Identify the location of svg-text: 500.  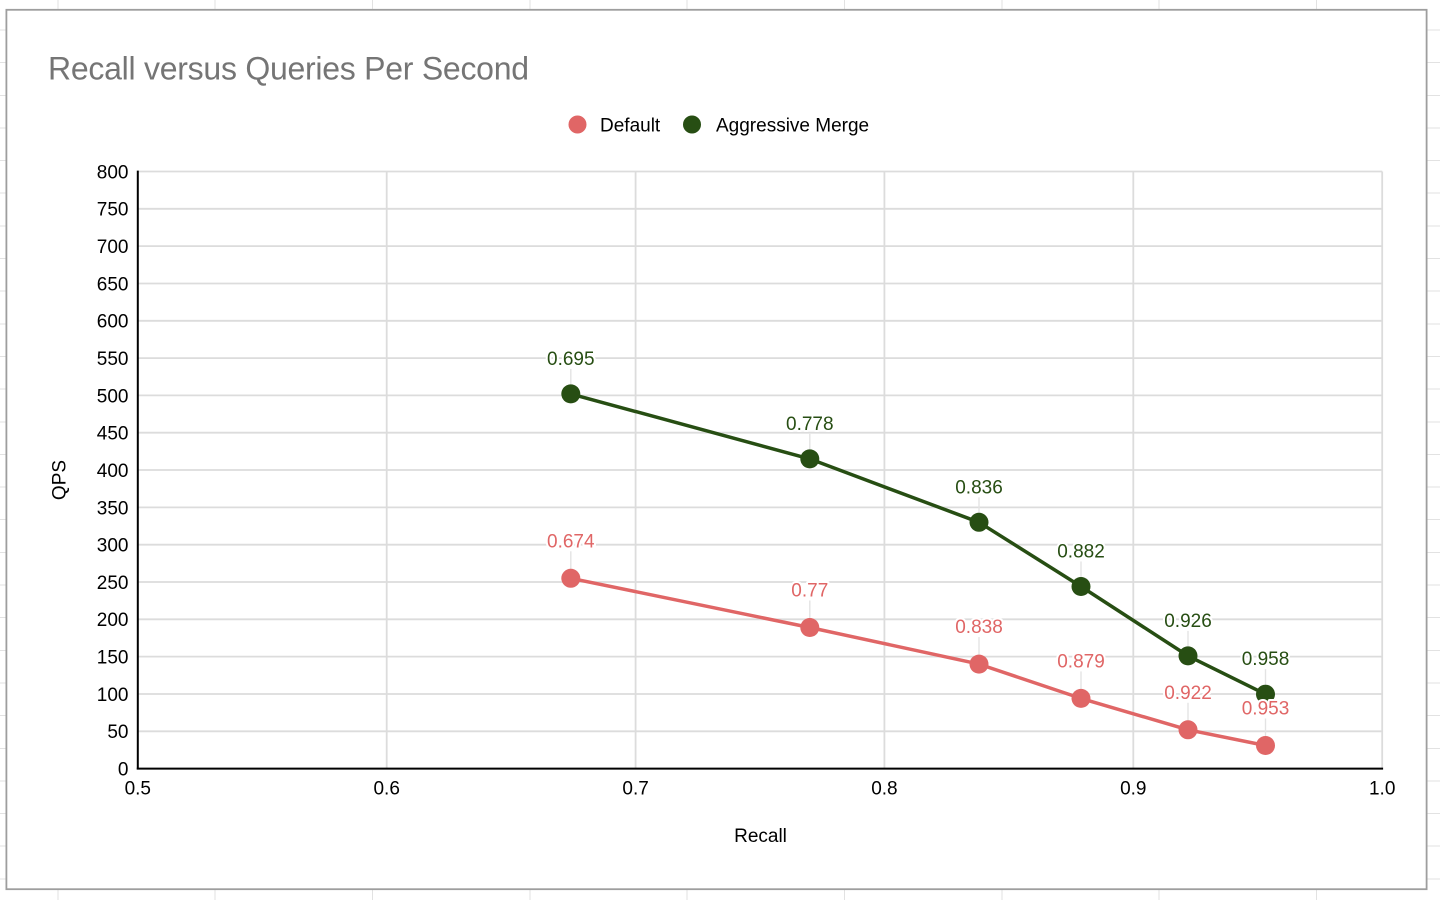
(113, 396).